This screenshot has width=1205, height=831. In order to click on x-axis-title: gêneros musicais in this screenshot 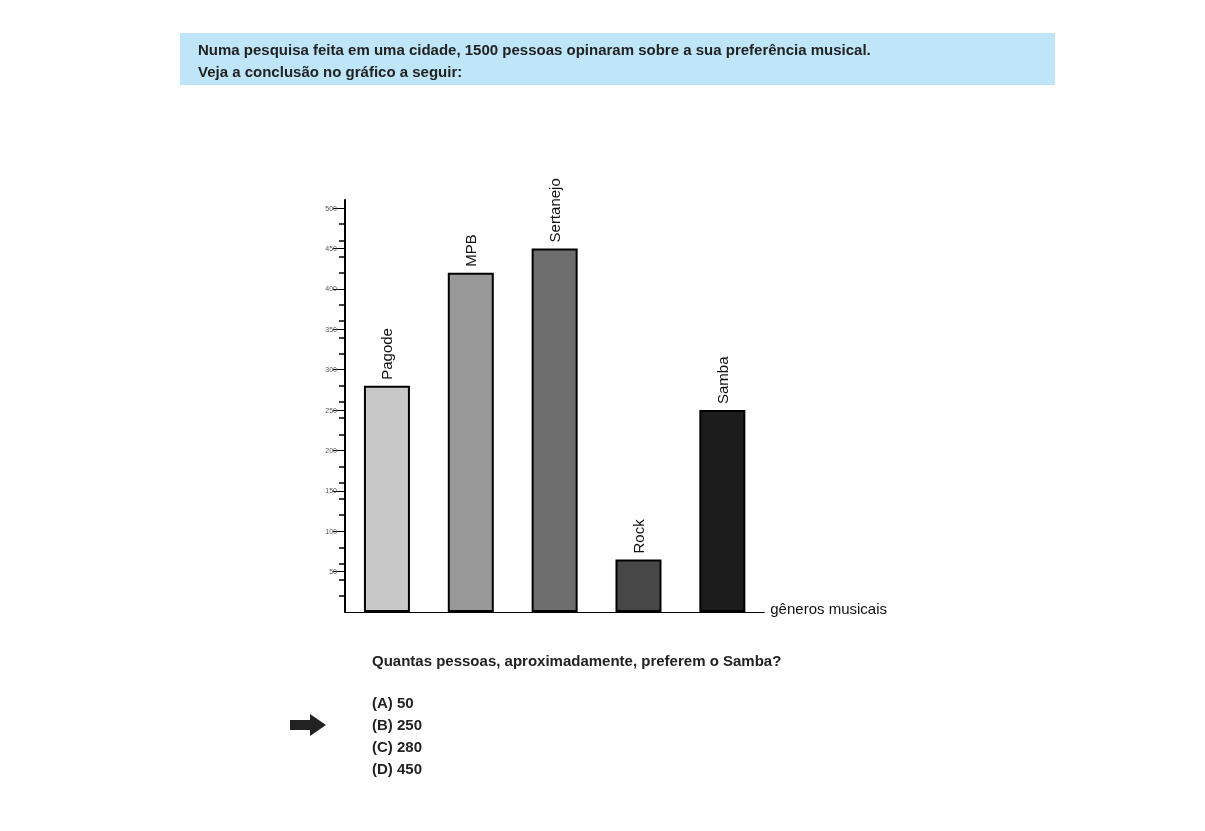, I will do `click(828, 608)`.